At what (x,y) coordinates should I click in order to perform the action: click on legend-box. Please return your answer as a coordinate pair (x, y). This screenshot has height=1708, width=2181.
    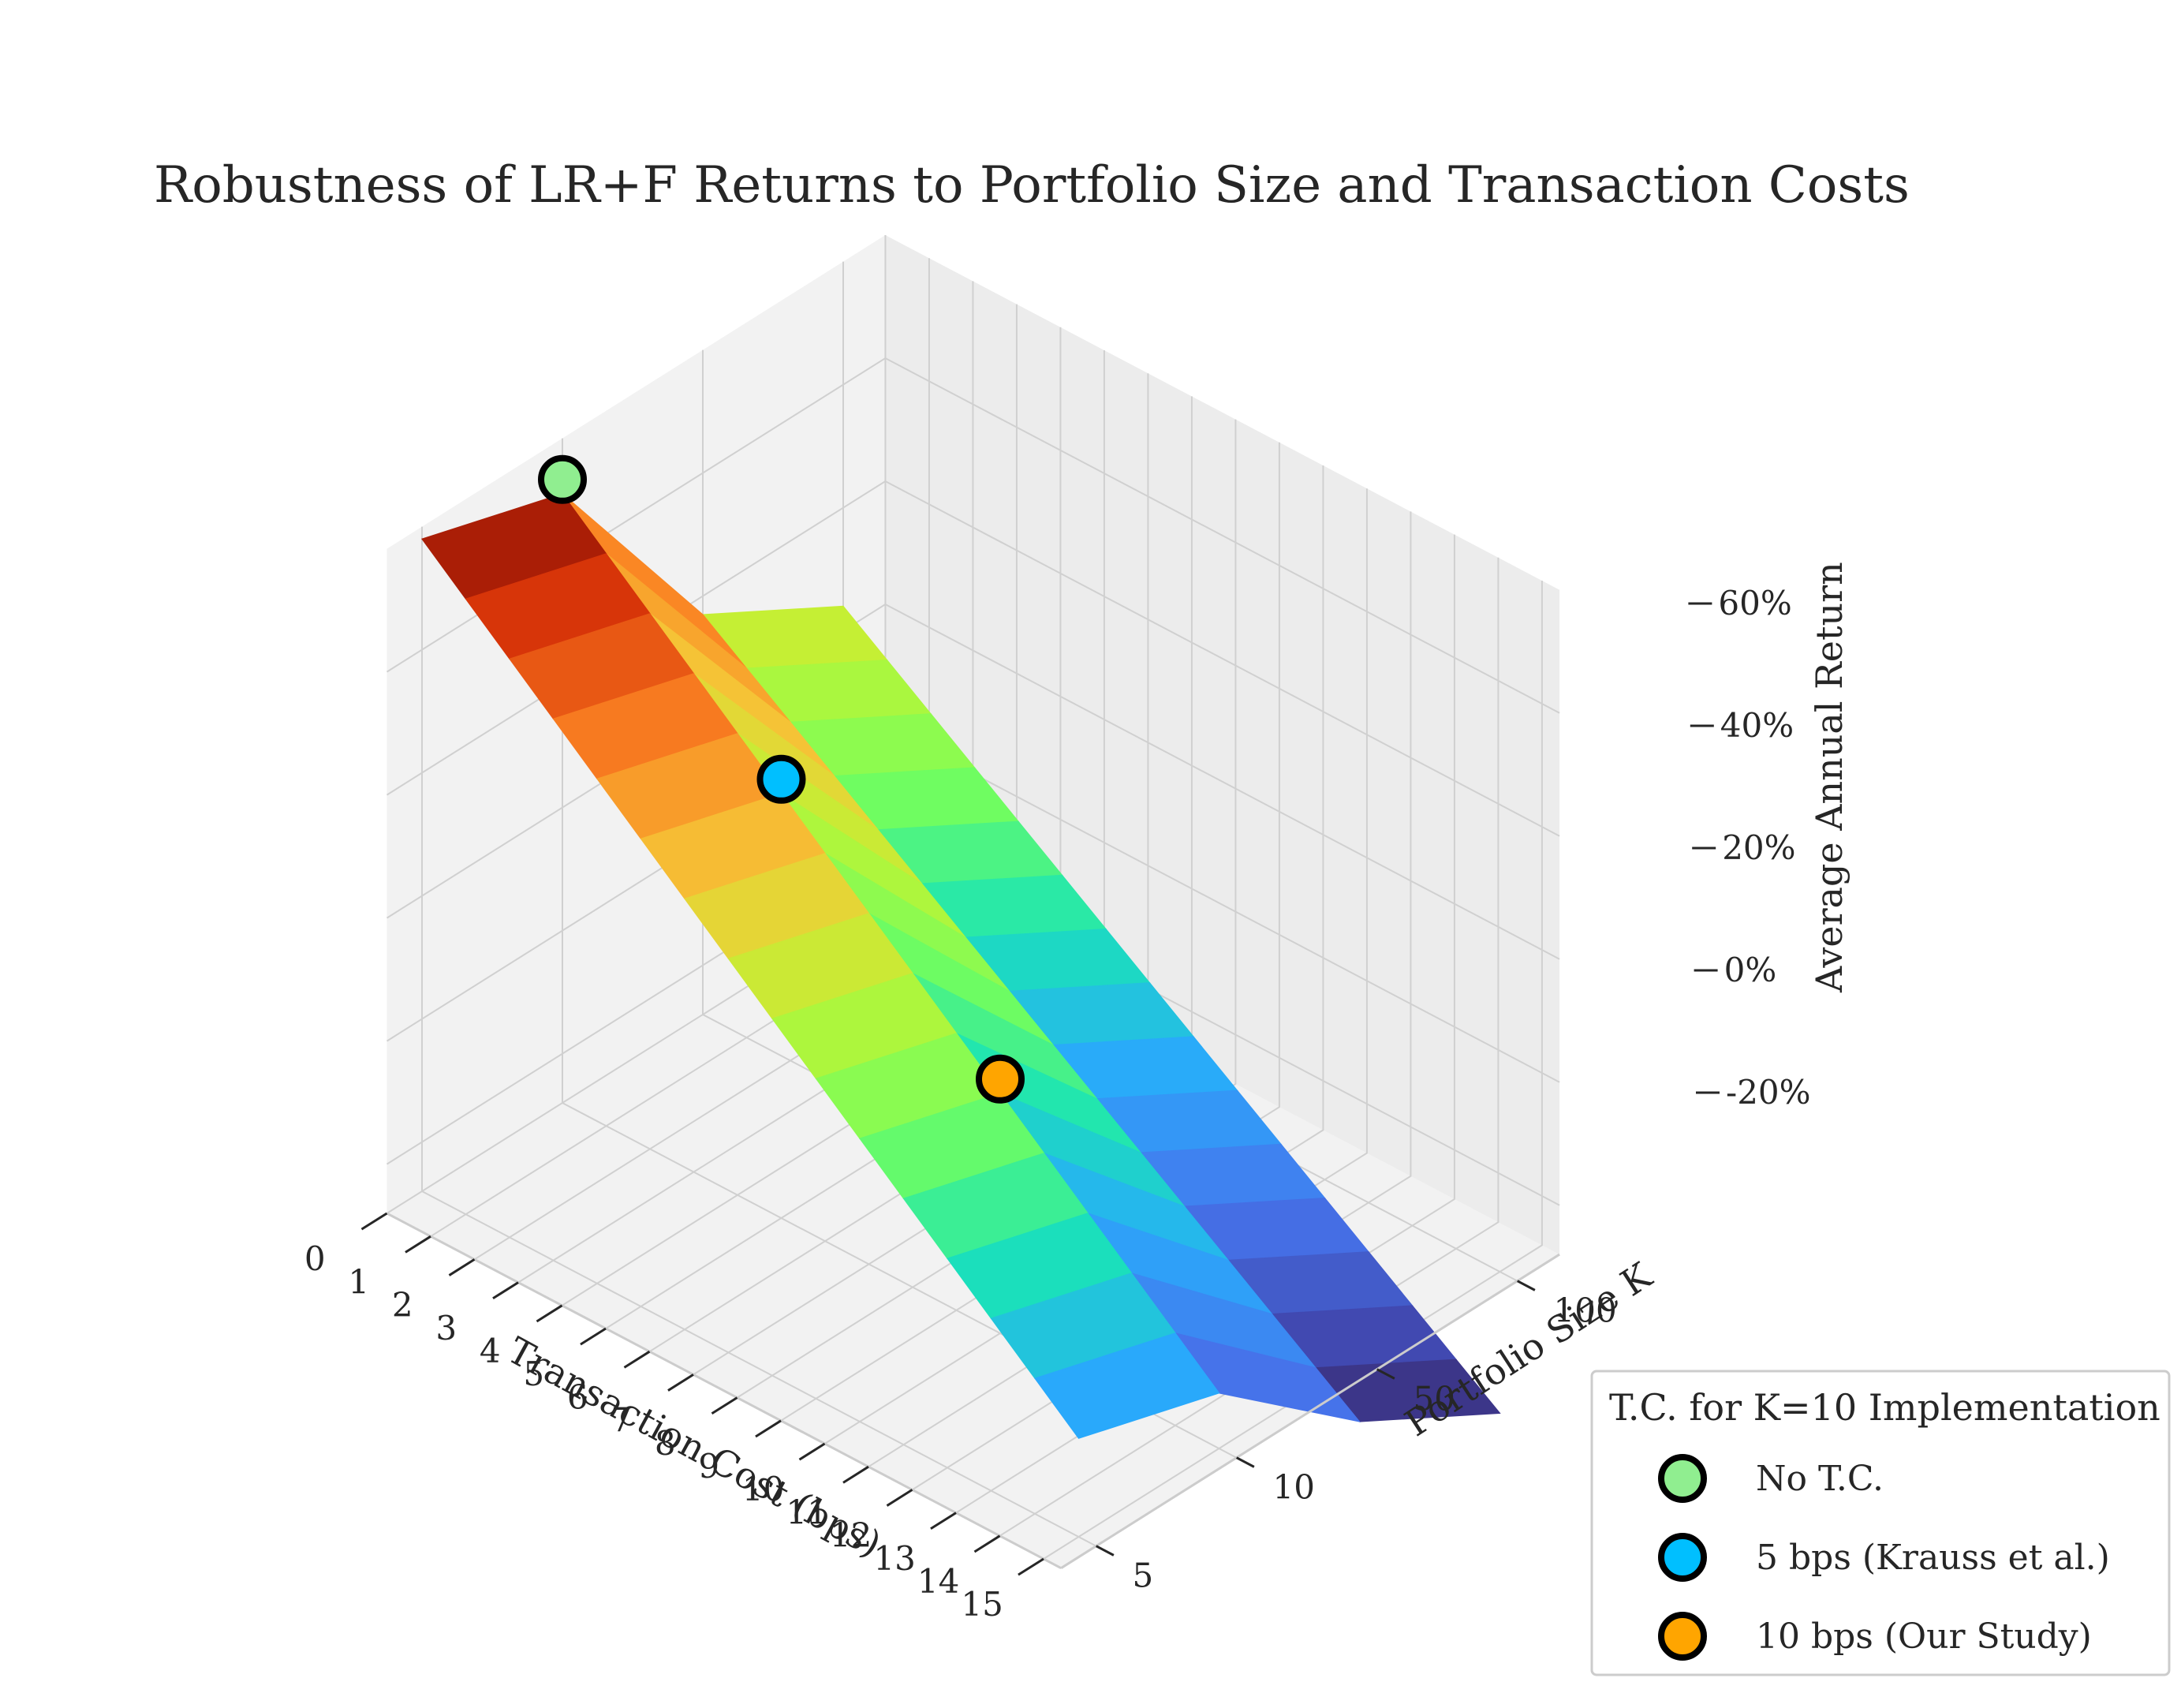
    Looking at the image, I should click on (1881, 1523).